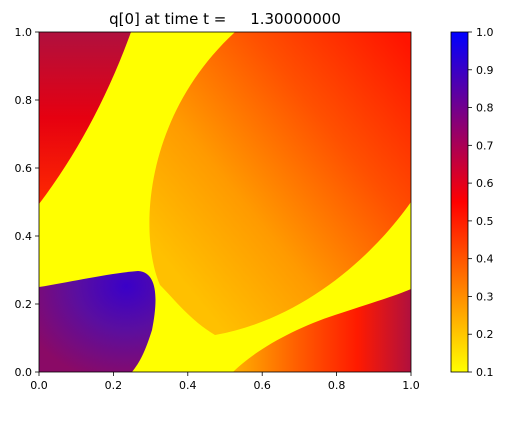 This screenshot has width=509, height=435. Describe the element at coordinates (485, 259) in the screenshot. I see `colorbar-tick-label: 0.4` at that location.